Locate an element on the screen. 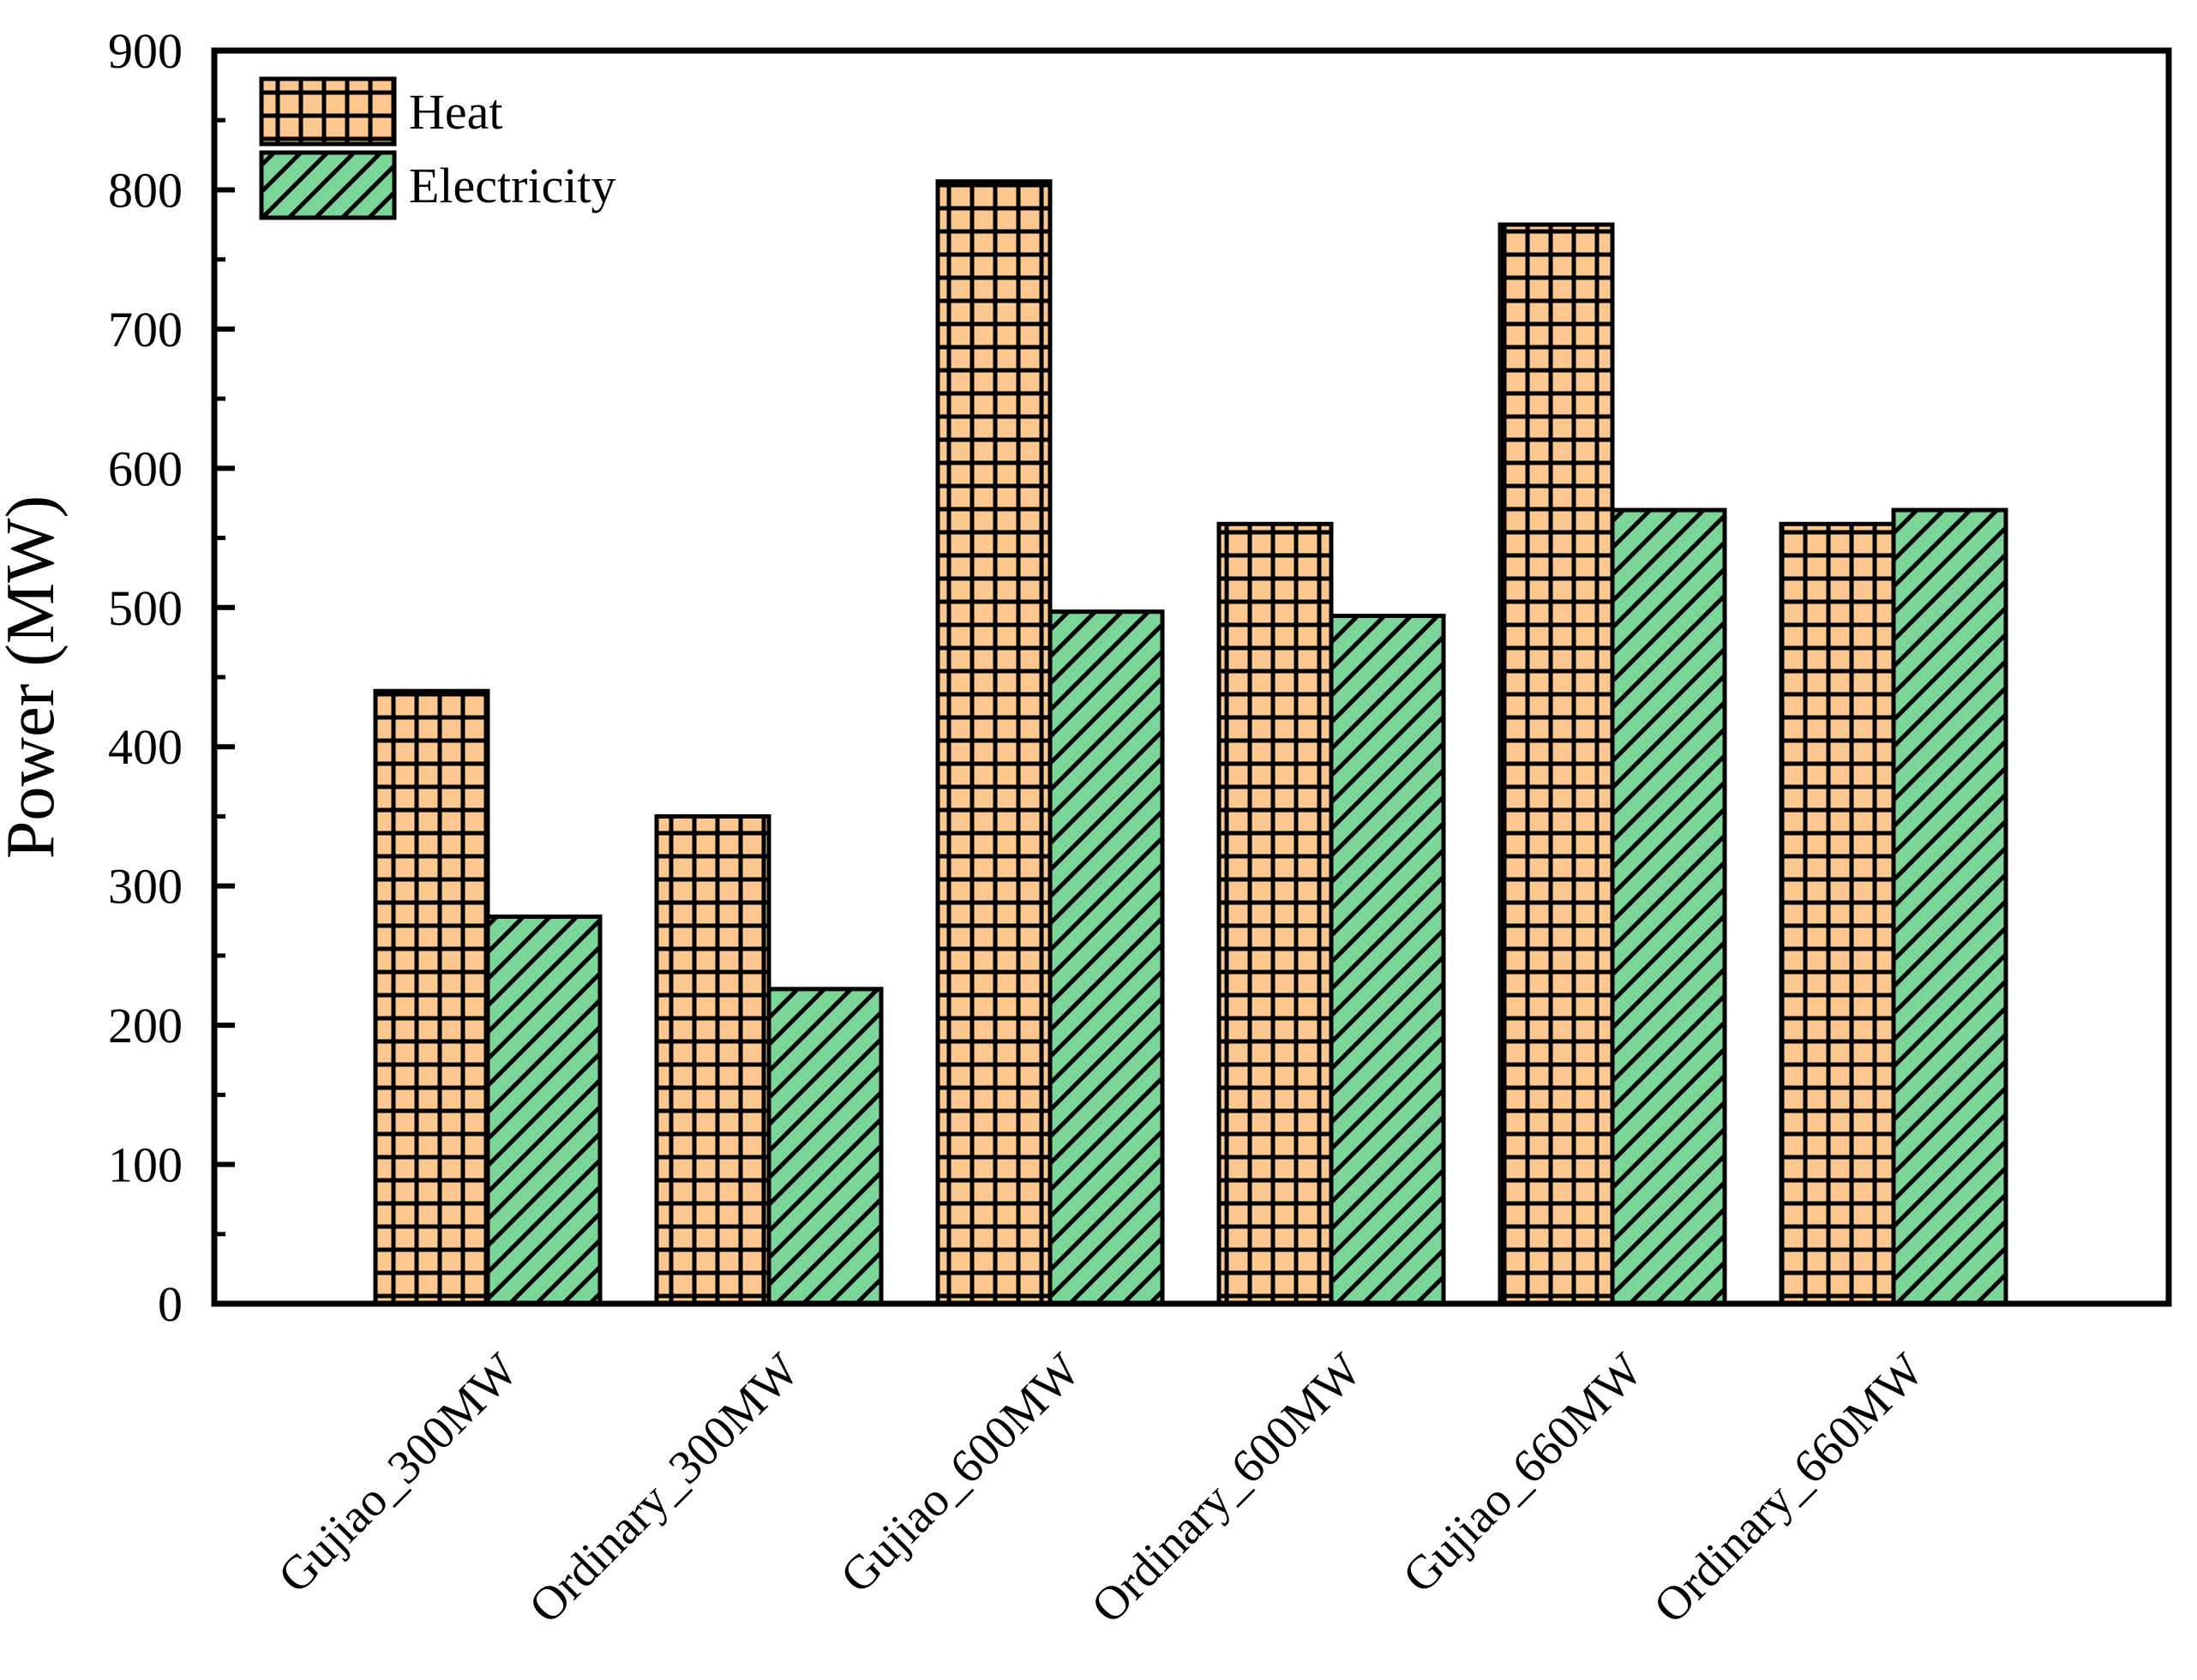 This screenshot has height=1680, width=2197. heat-bar-ordinary_600mw is located at coordinates (1275, 913).